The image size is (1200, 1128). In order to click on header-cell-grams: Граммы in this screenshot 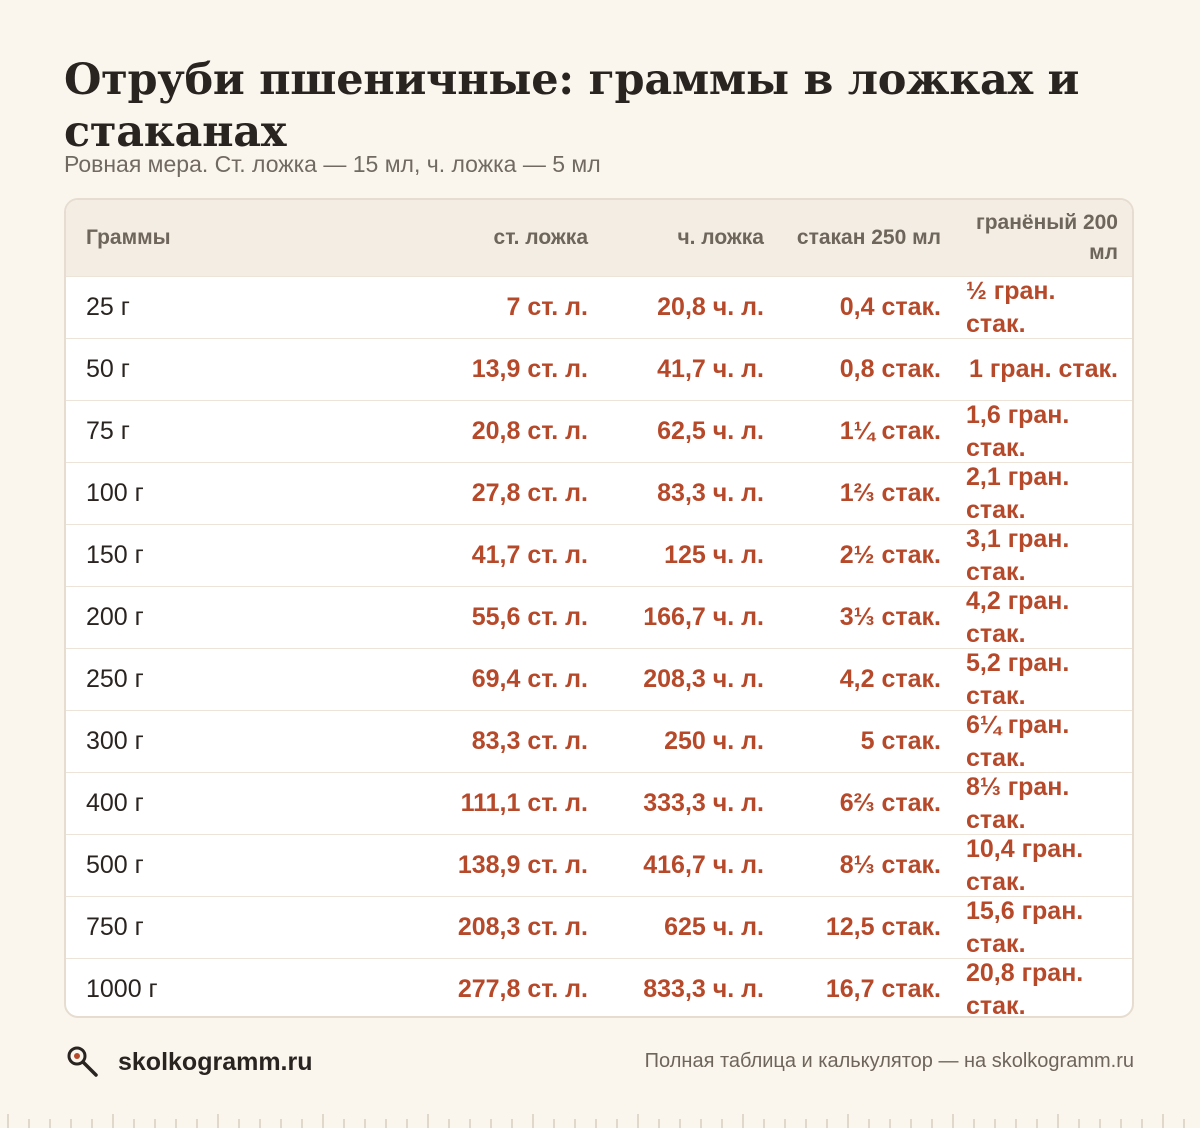, I will do `click(128, 237)`.